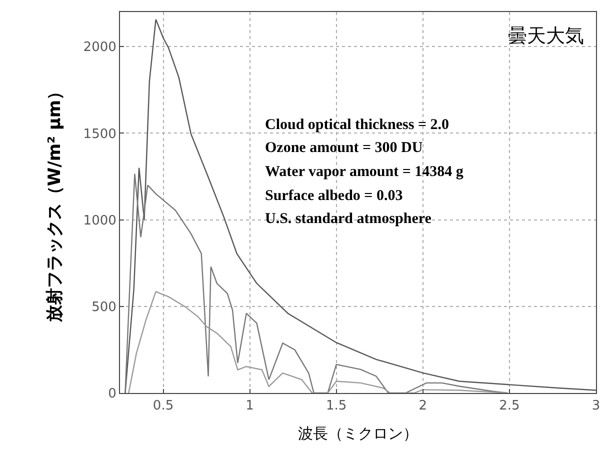 The image size is (611, 459). What do you see at coordinates (348, 219) in the screenshot?
I see `annotation: U.S. standard atmosphere` at bounding box center [348, 219].